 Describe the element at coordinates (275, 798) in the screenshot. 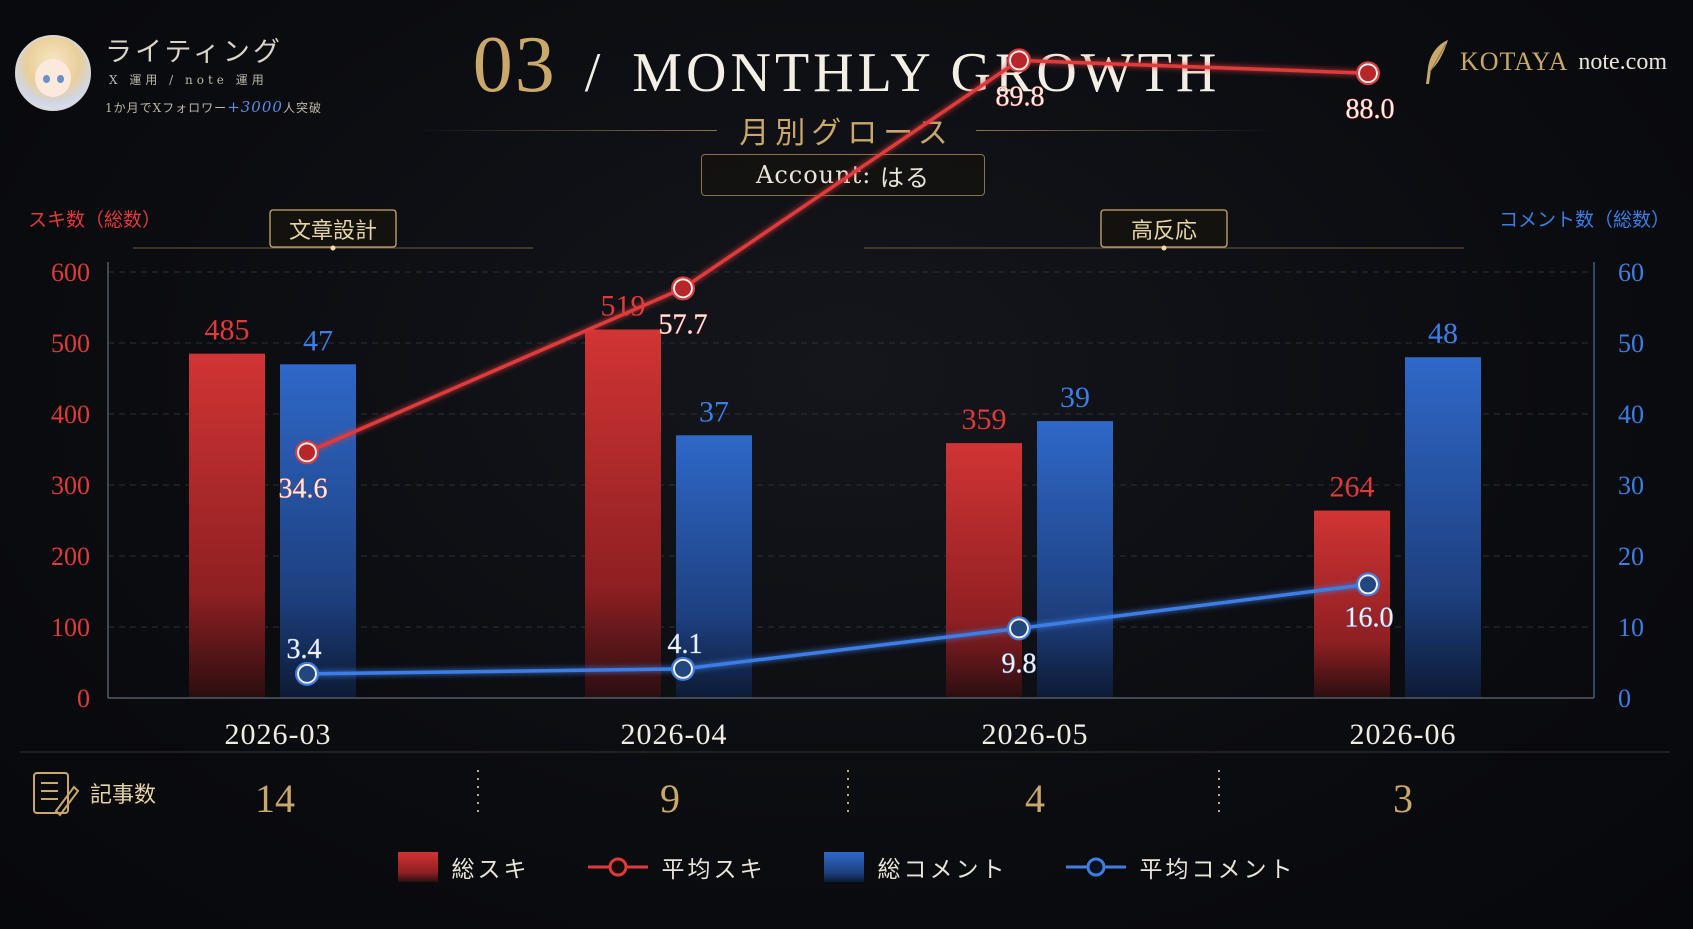

I see `article-count-value: 14` at that location.